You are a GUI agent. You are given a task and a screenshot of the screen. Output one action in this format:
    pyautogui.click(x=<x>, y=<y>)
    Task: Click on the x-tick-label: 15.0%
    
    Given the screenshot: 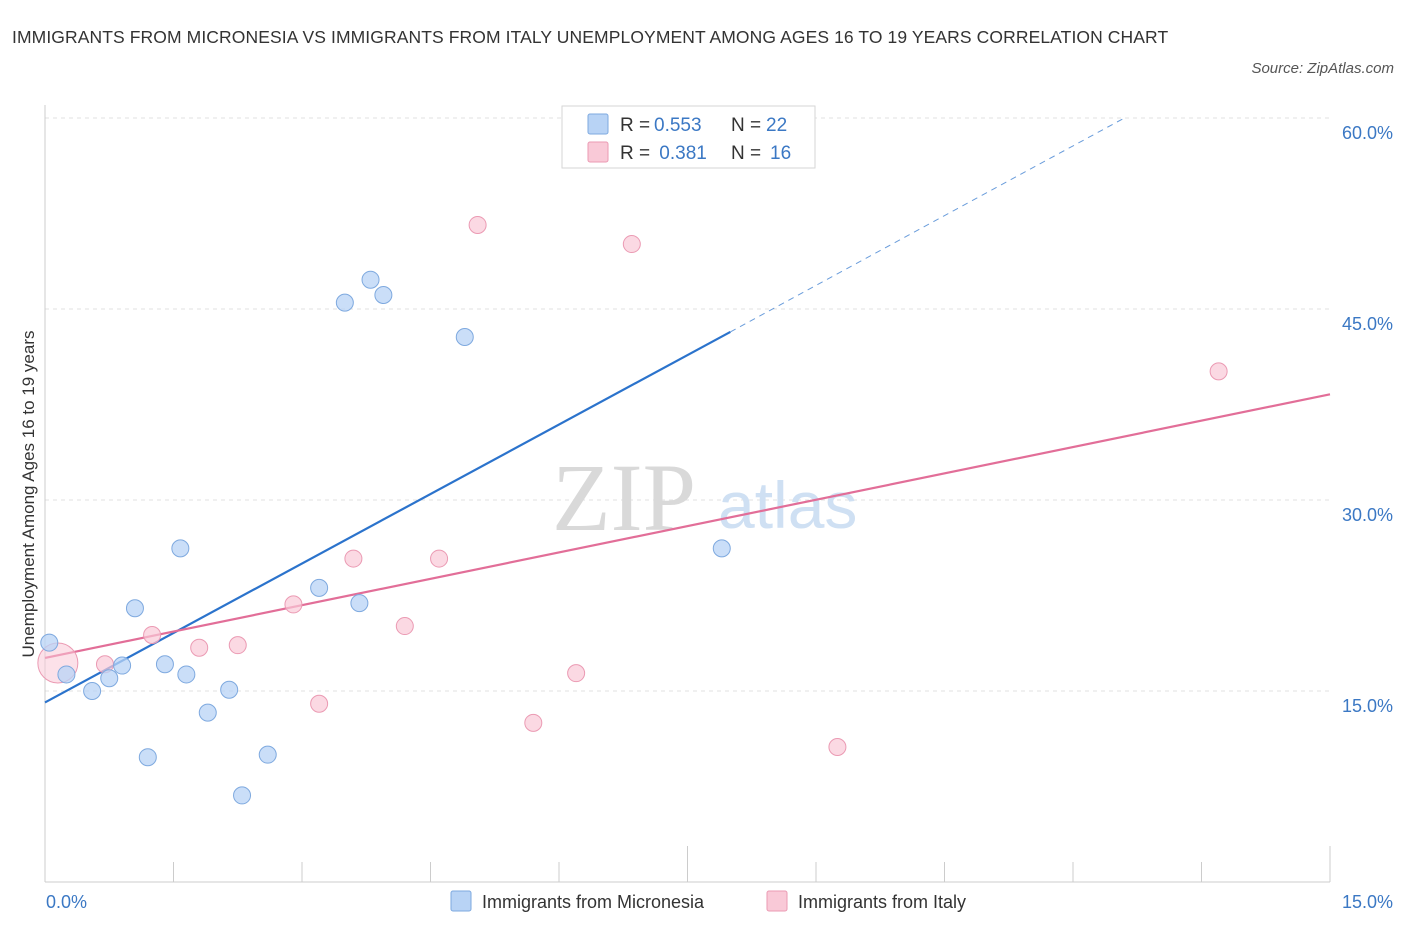 What is the action you would take?
    pyautogui.click(x=1367, y=902)
    